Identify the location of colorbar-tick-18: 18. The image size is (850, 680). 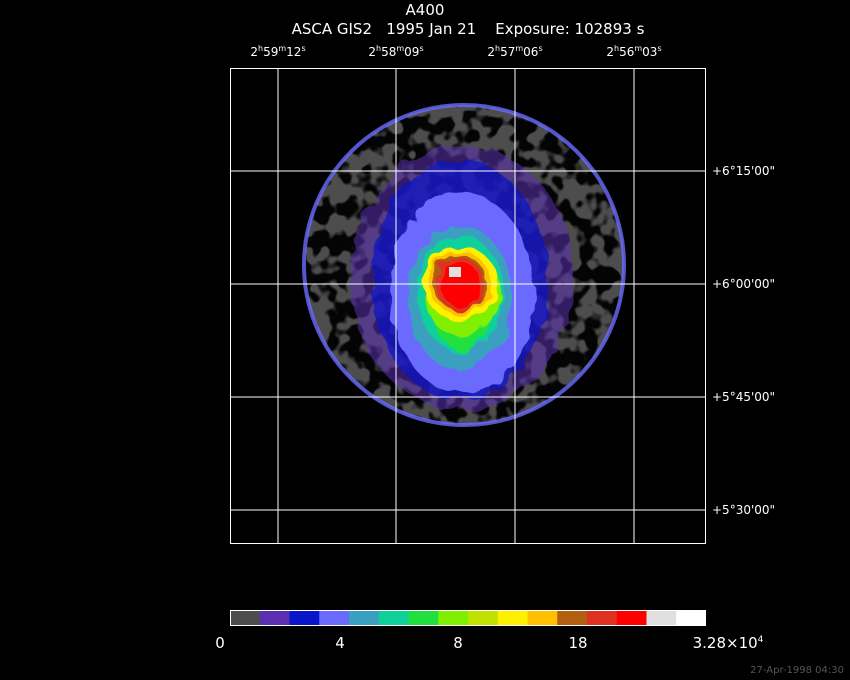
(578, 643).